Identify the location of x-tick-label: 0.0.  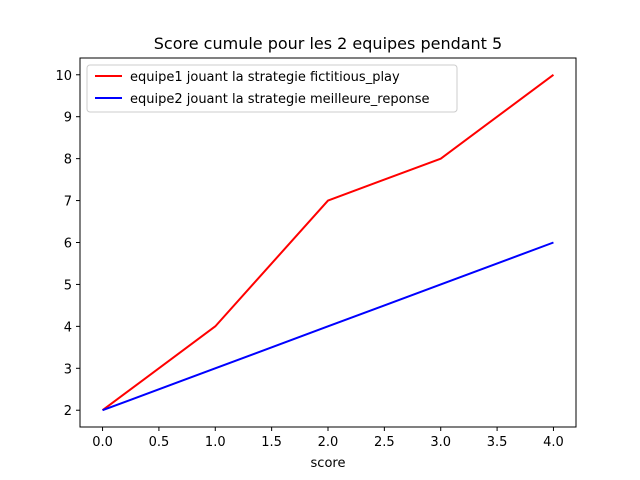
(102, 442).